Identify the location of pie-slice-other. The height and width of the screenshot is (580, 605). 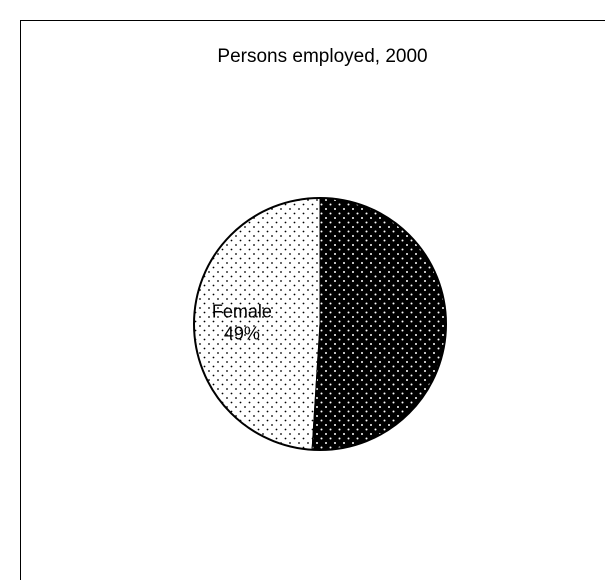
(379, 324).